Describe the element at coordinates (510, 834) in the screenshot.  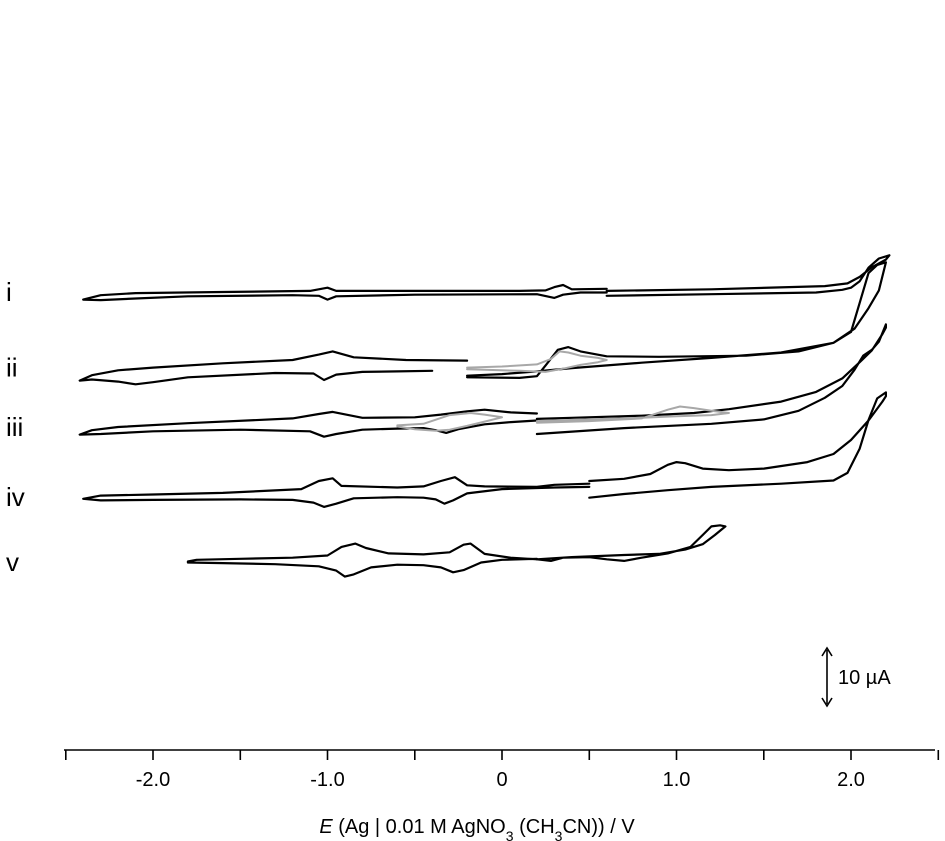
I see `x-axis-title-sub: 3` at that location.